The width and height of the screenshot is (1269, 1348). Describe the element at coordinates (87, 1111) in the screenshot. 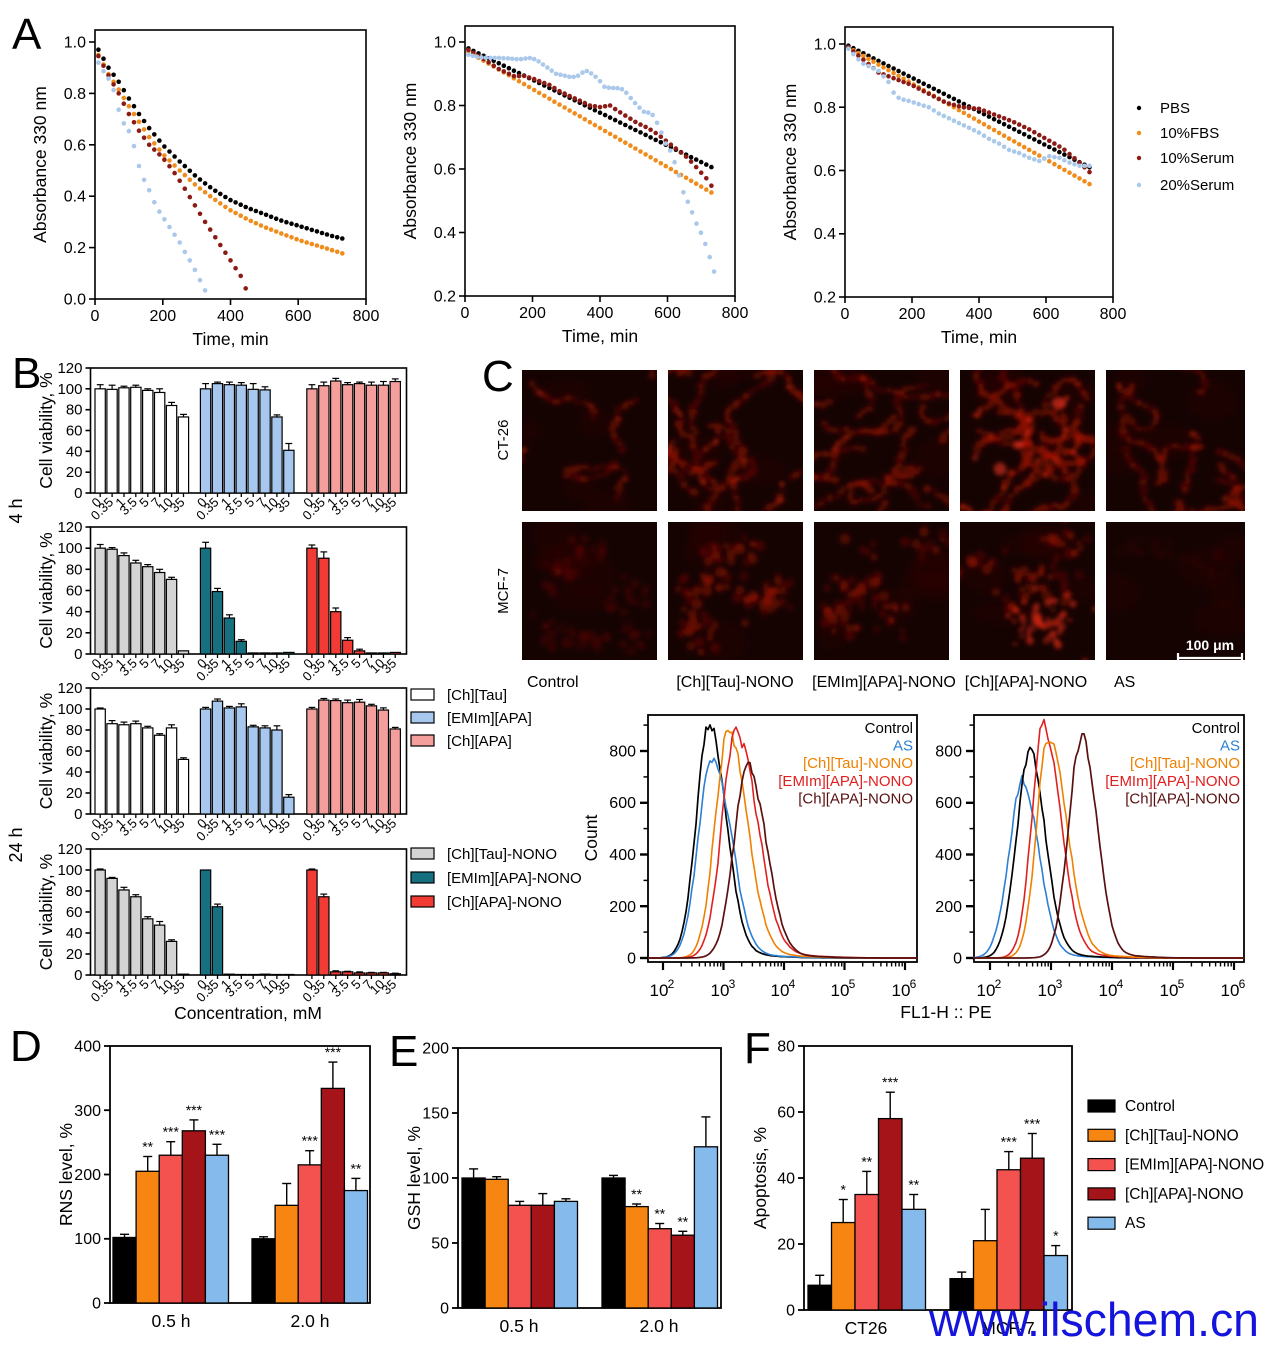

I see `svg-text: 300` at that location.